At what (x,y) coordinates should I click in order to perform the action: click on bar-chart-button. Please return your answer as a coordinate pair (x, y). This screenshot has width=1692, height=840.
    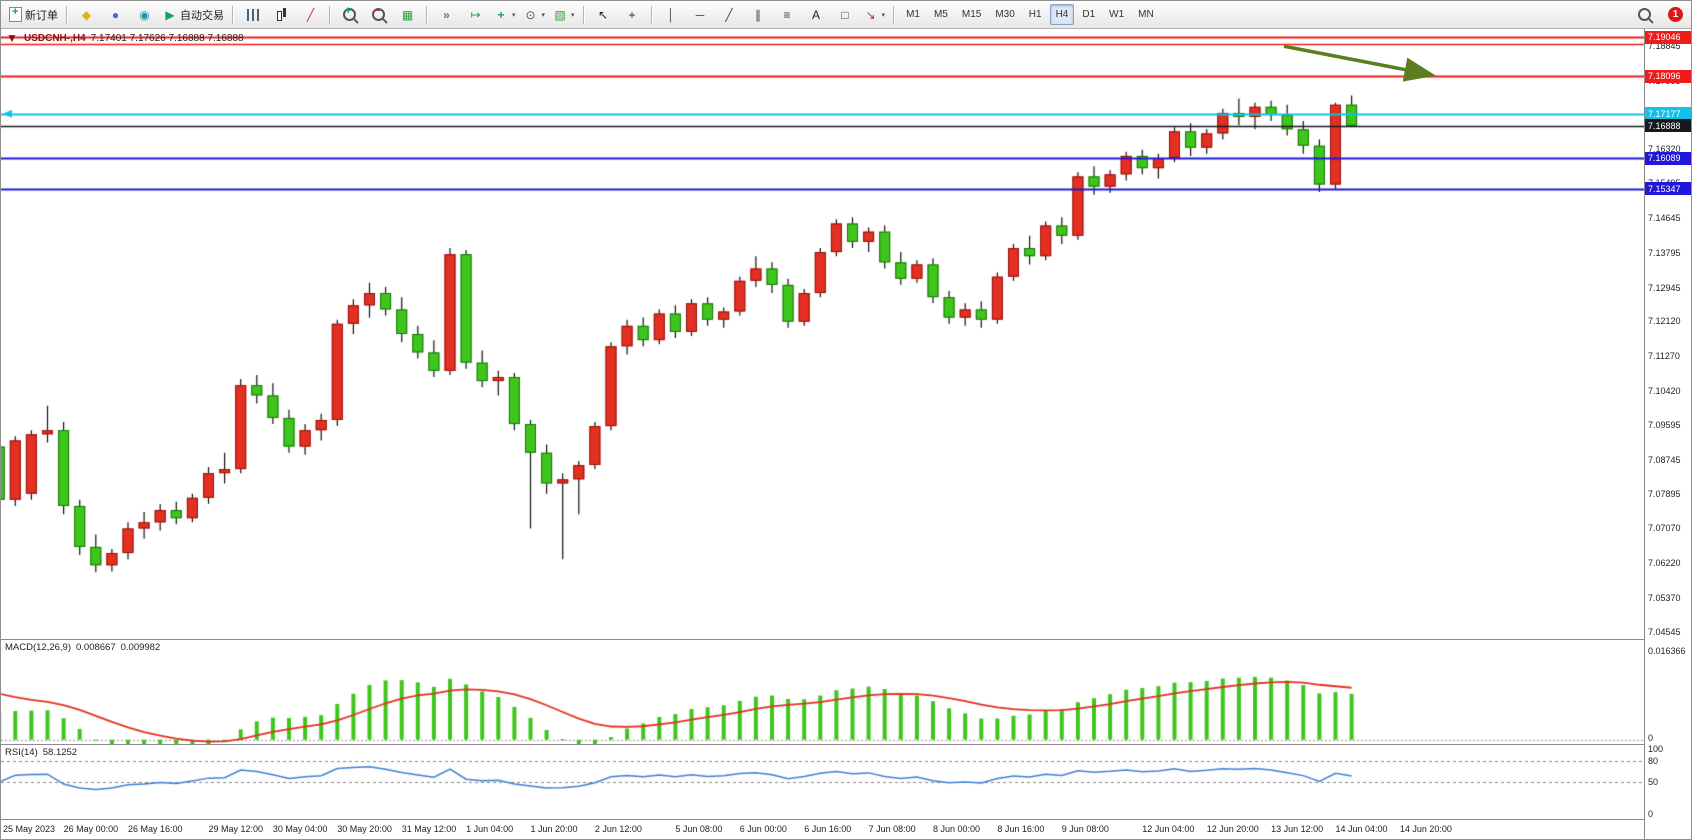
    Looking at the image, I should click on (252, 15).